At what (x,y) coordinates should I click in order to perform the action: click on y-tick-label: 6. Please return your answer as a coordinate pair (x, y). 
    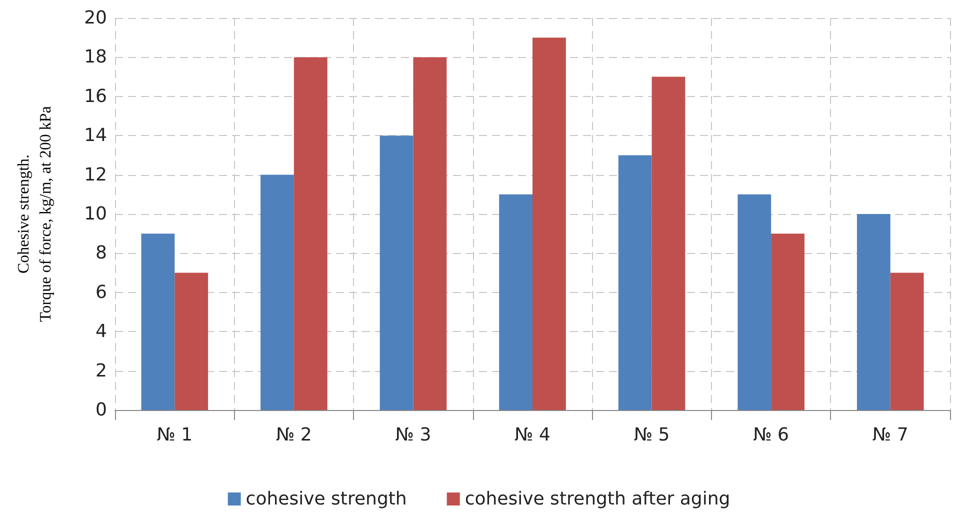
    Looking at the image, I should click on (101, 292).